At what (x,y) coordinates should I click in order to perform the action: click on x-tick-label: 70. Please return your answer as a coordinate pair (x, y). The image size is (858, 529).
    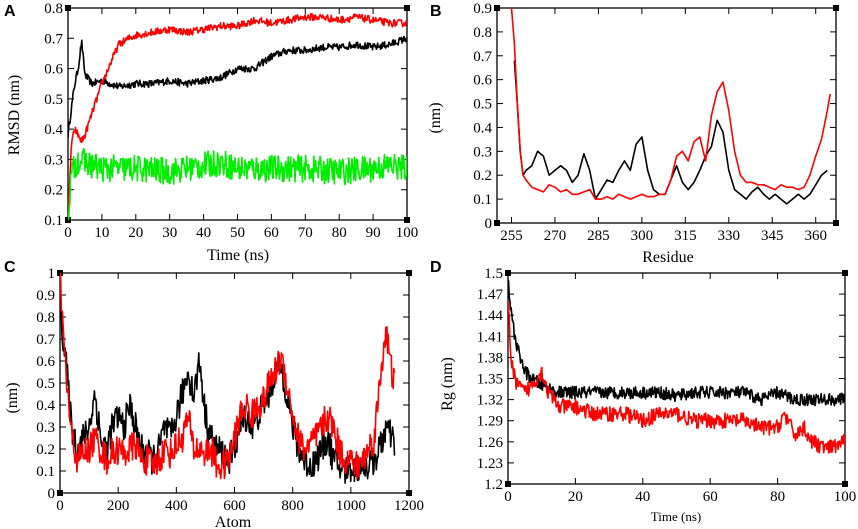
    Looking at the image, I should click on (305, 233).